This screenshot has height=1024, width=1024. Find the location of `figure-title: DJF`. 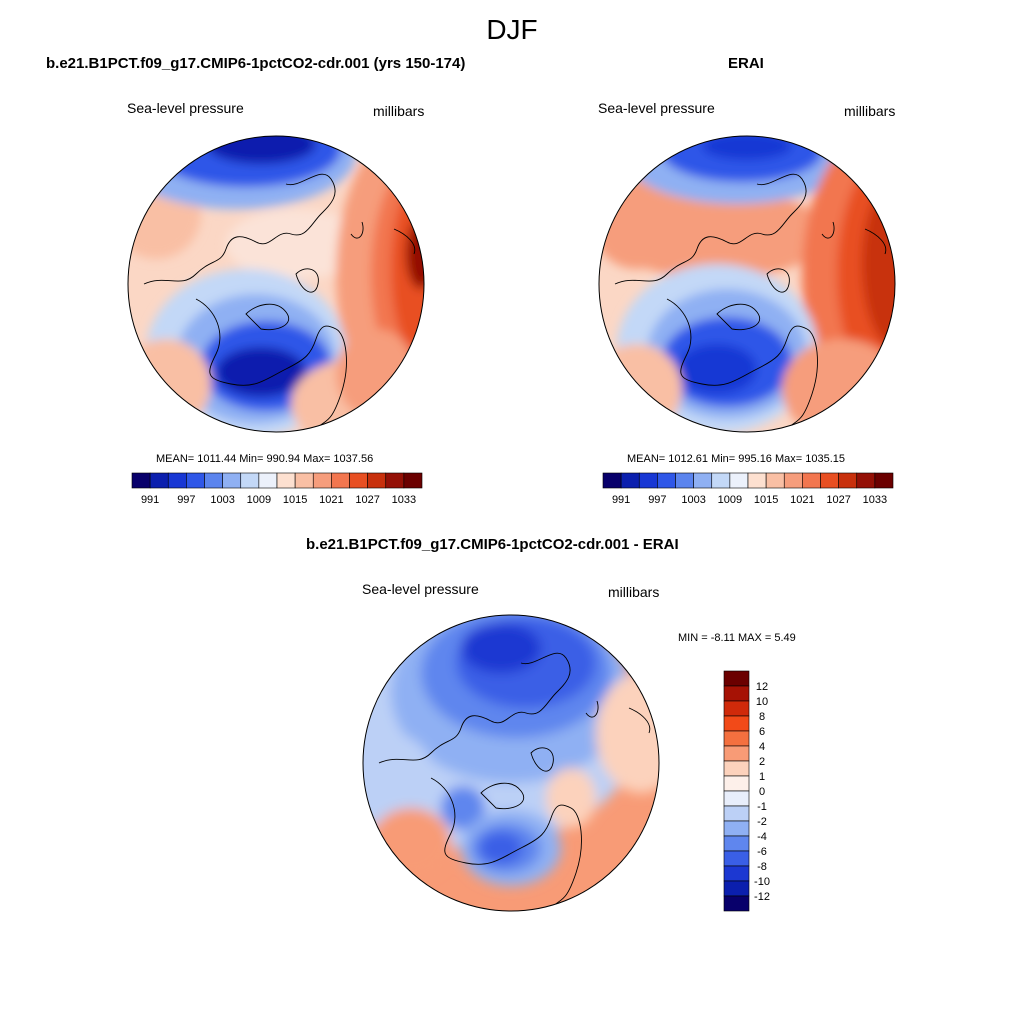

figure-title: DJF is located at coordinates (512, 29).